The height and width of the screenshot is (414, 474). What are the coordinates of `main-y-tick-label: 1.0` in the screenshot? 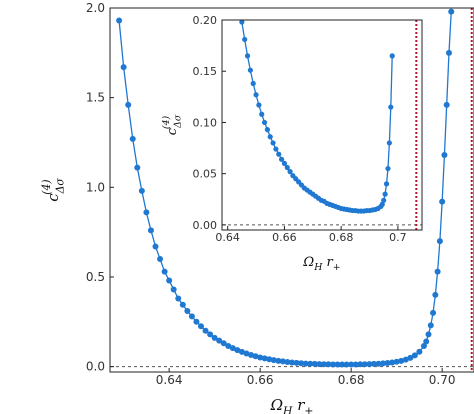 It's located at (95, 187).